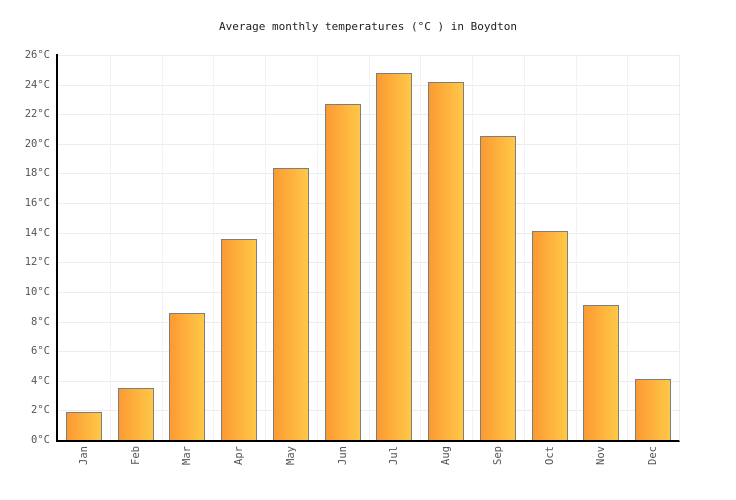 The image size is (736, 500). I want to click on y-tick-label: 24°C, so click(37, 84).